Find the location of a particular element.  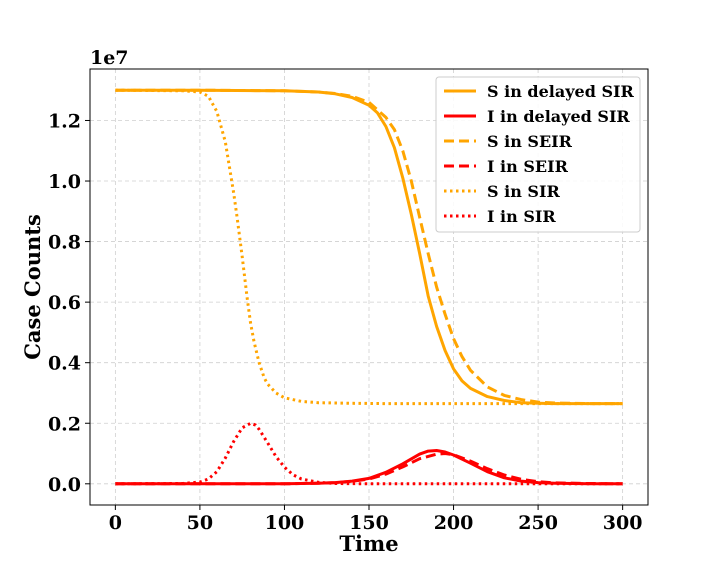

legend-entry: I in SEIR is located at coordinates (528, 166).